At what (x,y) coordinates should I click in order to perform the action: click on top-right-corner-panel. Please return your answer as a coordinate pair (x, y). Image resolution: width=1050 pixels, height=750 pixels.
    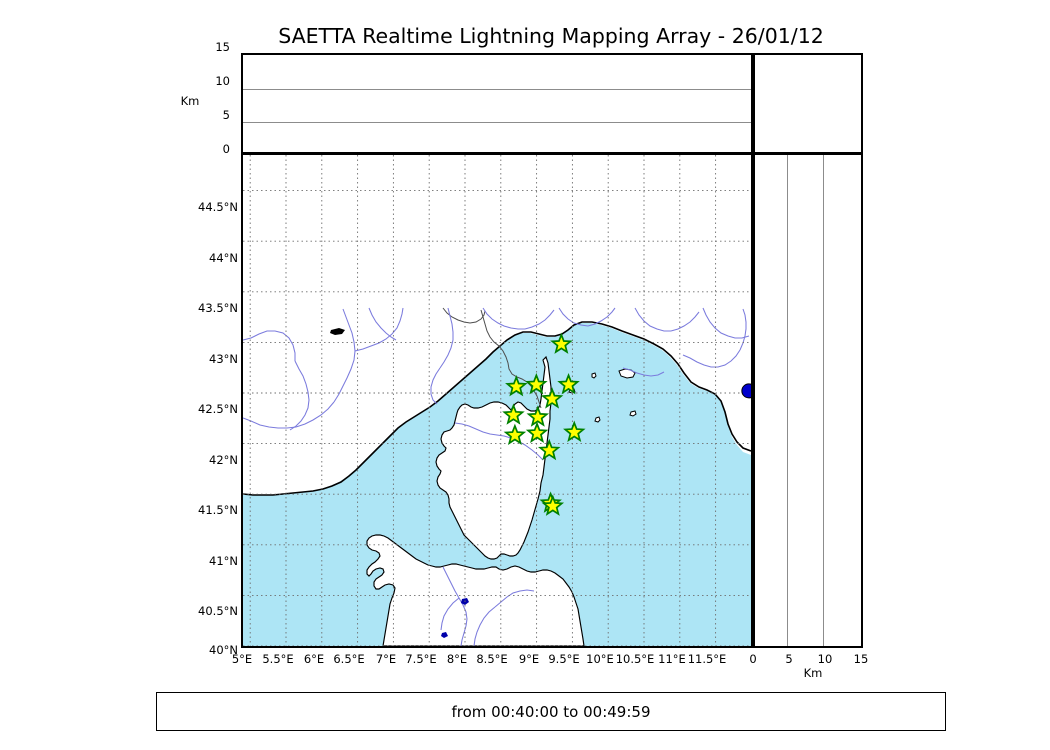
    Looking at the image, I should click on (808, 103).